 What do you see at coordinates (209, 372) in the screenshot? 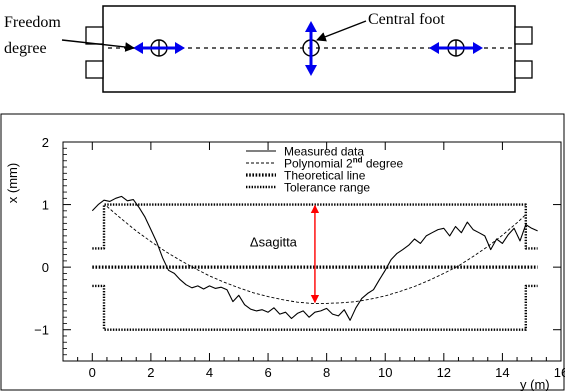
I see `x-tick-label: 4` at bounding box center [209, 372].